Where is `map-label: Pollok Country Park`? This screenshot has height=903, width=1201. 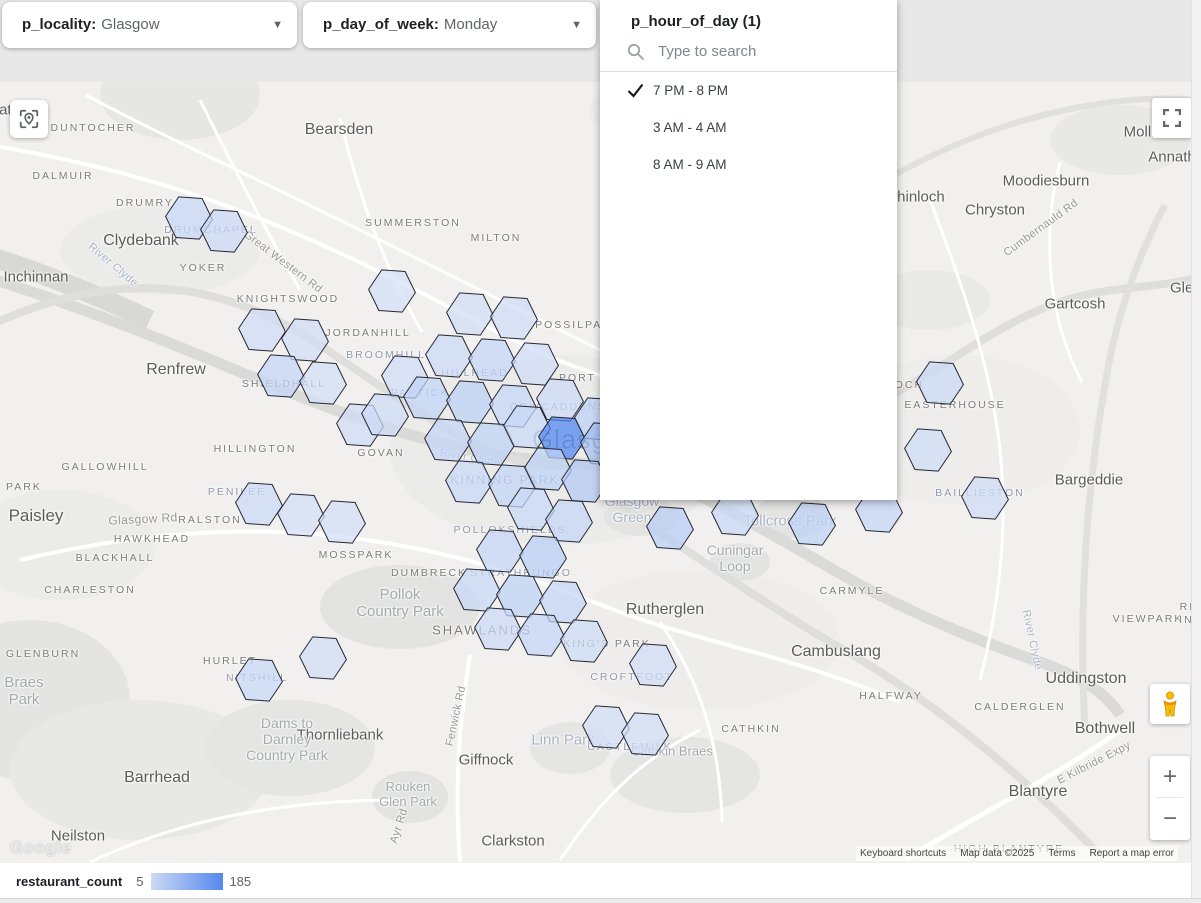
map-label: Pollok Country Park is located at coordinates (400, 603).